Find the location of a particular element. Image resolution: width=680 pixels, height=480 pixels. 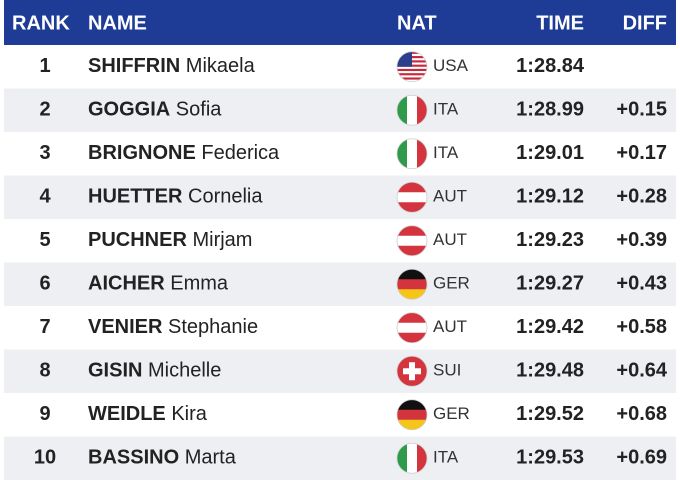

rank: 5 is located at coordinates (44, 240).